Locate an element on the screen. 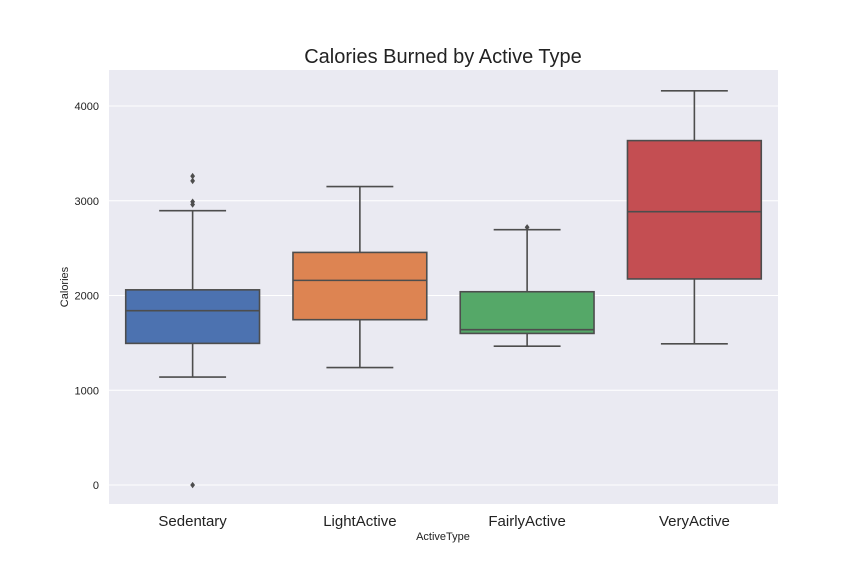 The width and height of the screenshot is (864, 576). x-tick-label: LightActive is located at coordinates (359, 521).